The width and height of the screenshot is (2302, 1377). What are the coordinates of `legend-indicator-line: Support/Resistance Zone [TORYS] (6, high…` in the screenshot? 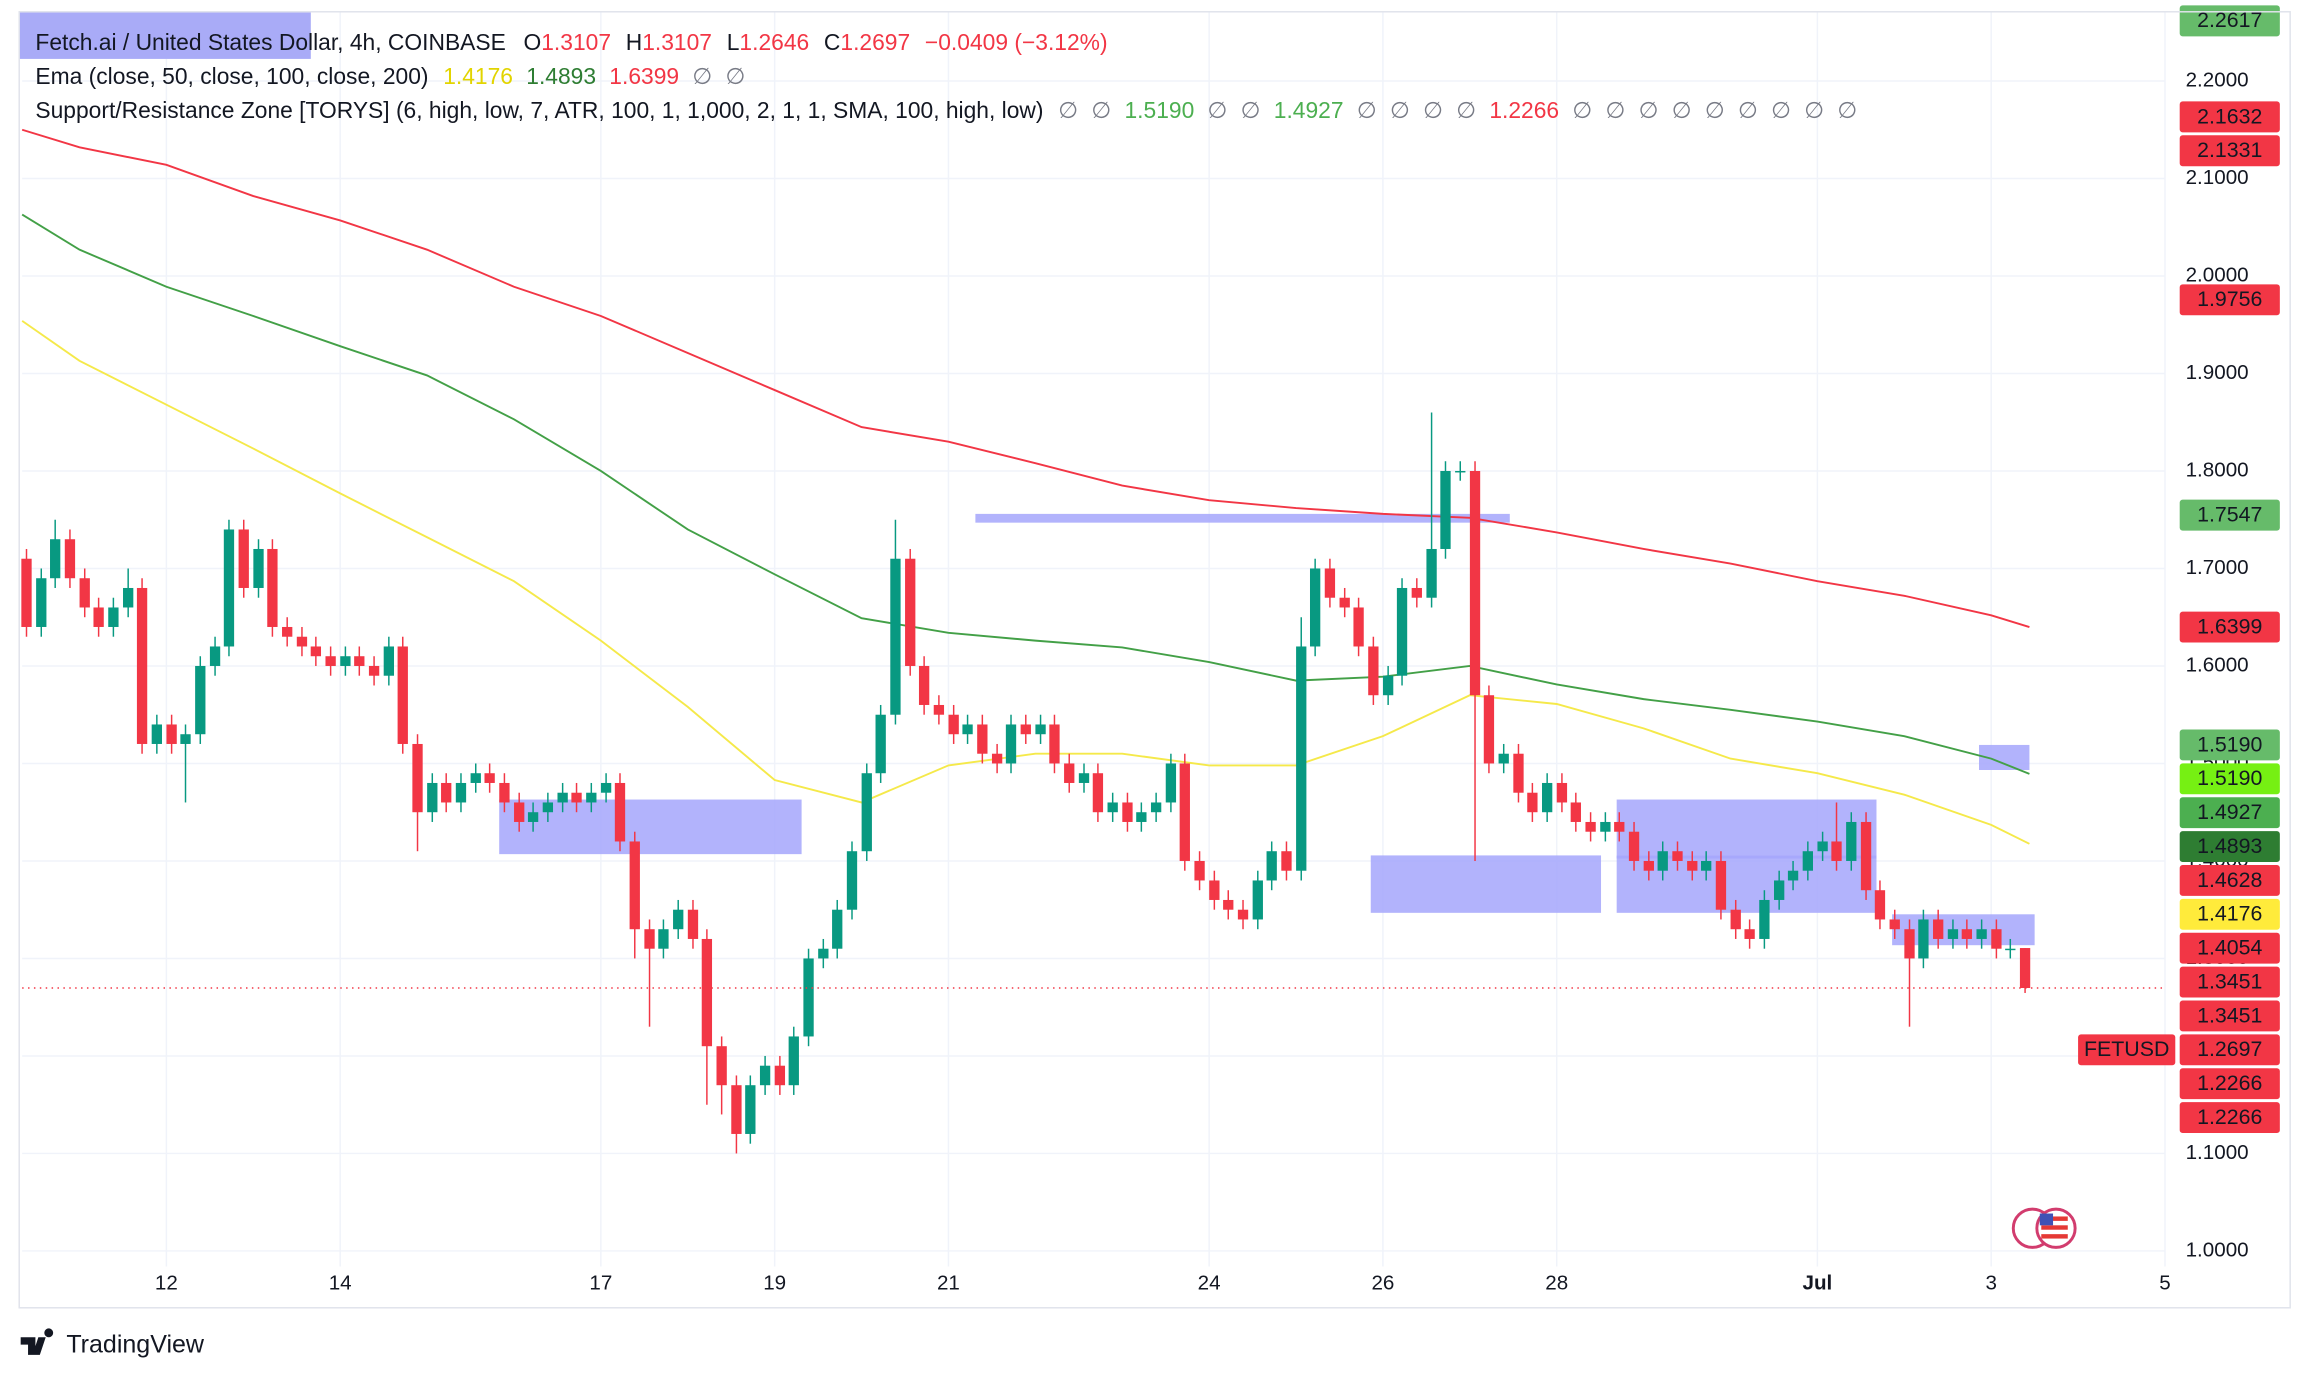 It's located at (946, 110).